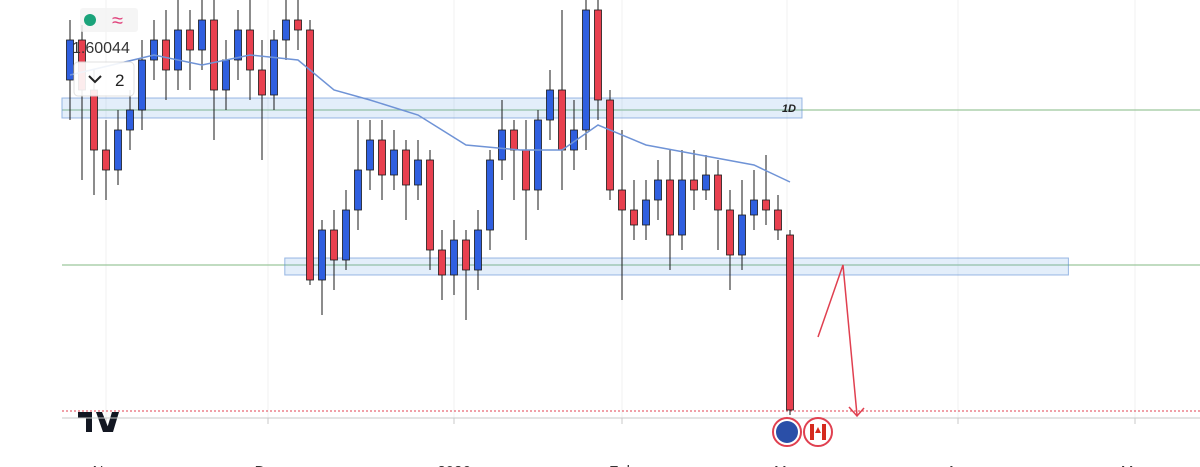  Describe the element at coordinates (119, 80) in the screenshot. I see `indicator-count: 2` at that location.